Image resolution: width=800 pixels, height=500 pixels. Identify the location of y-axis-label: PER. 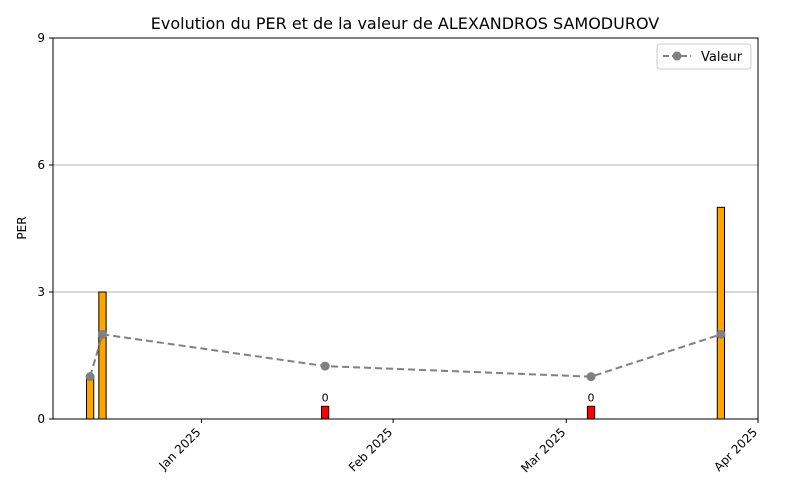
(22, 227).